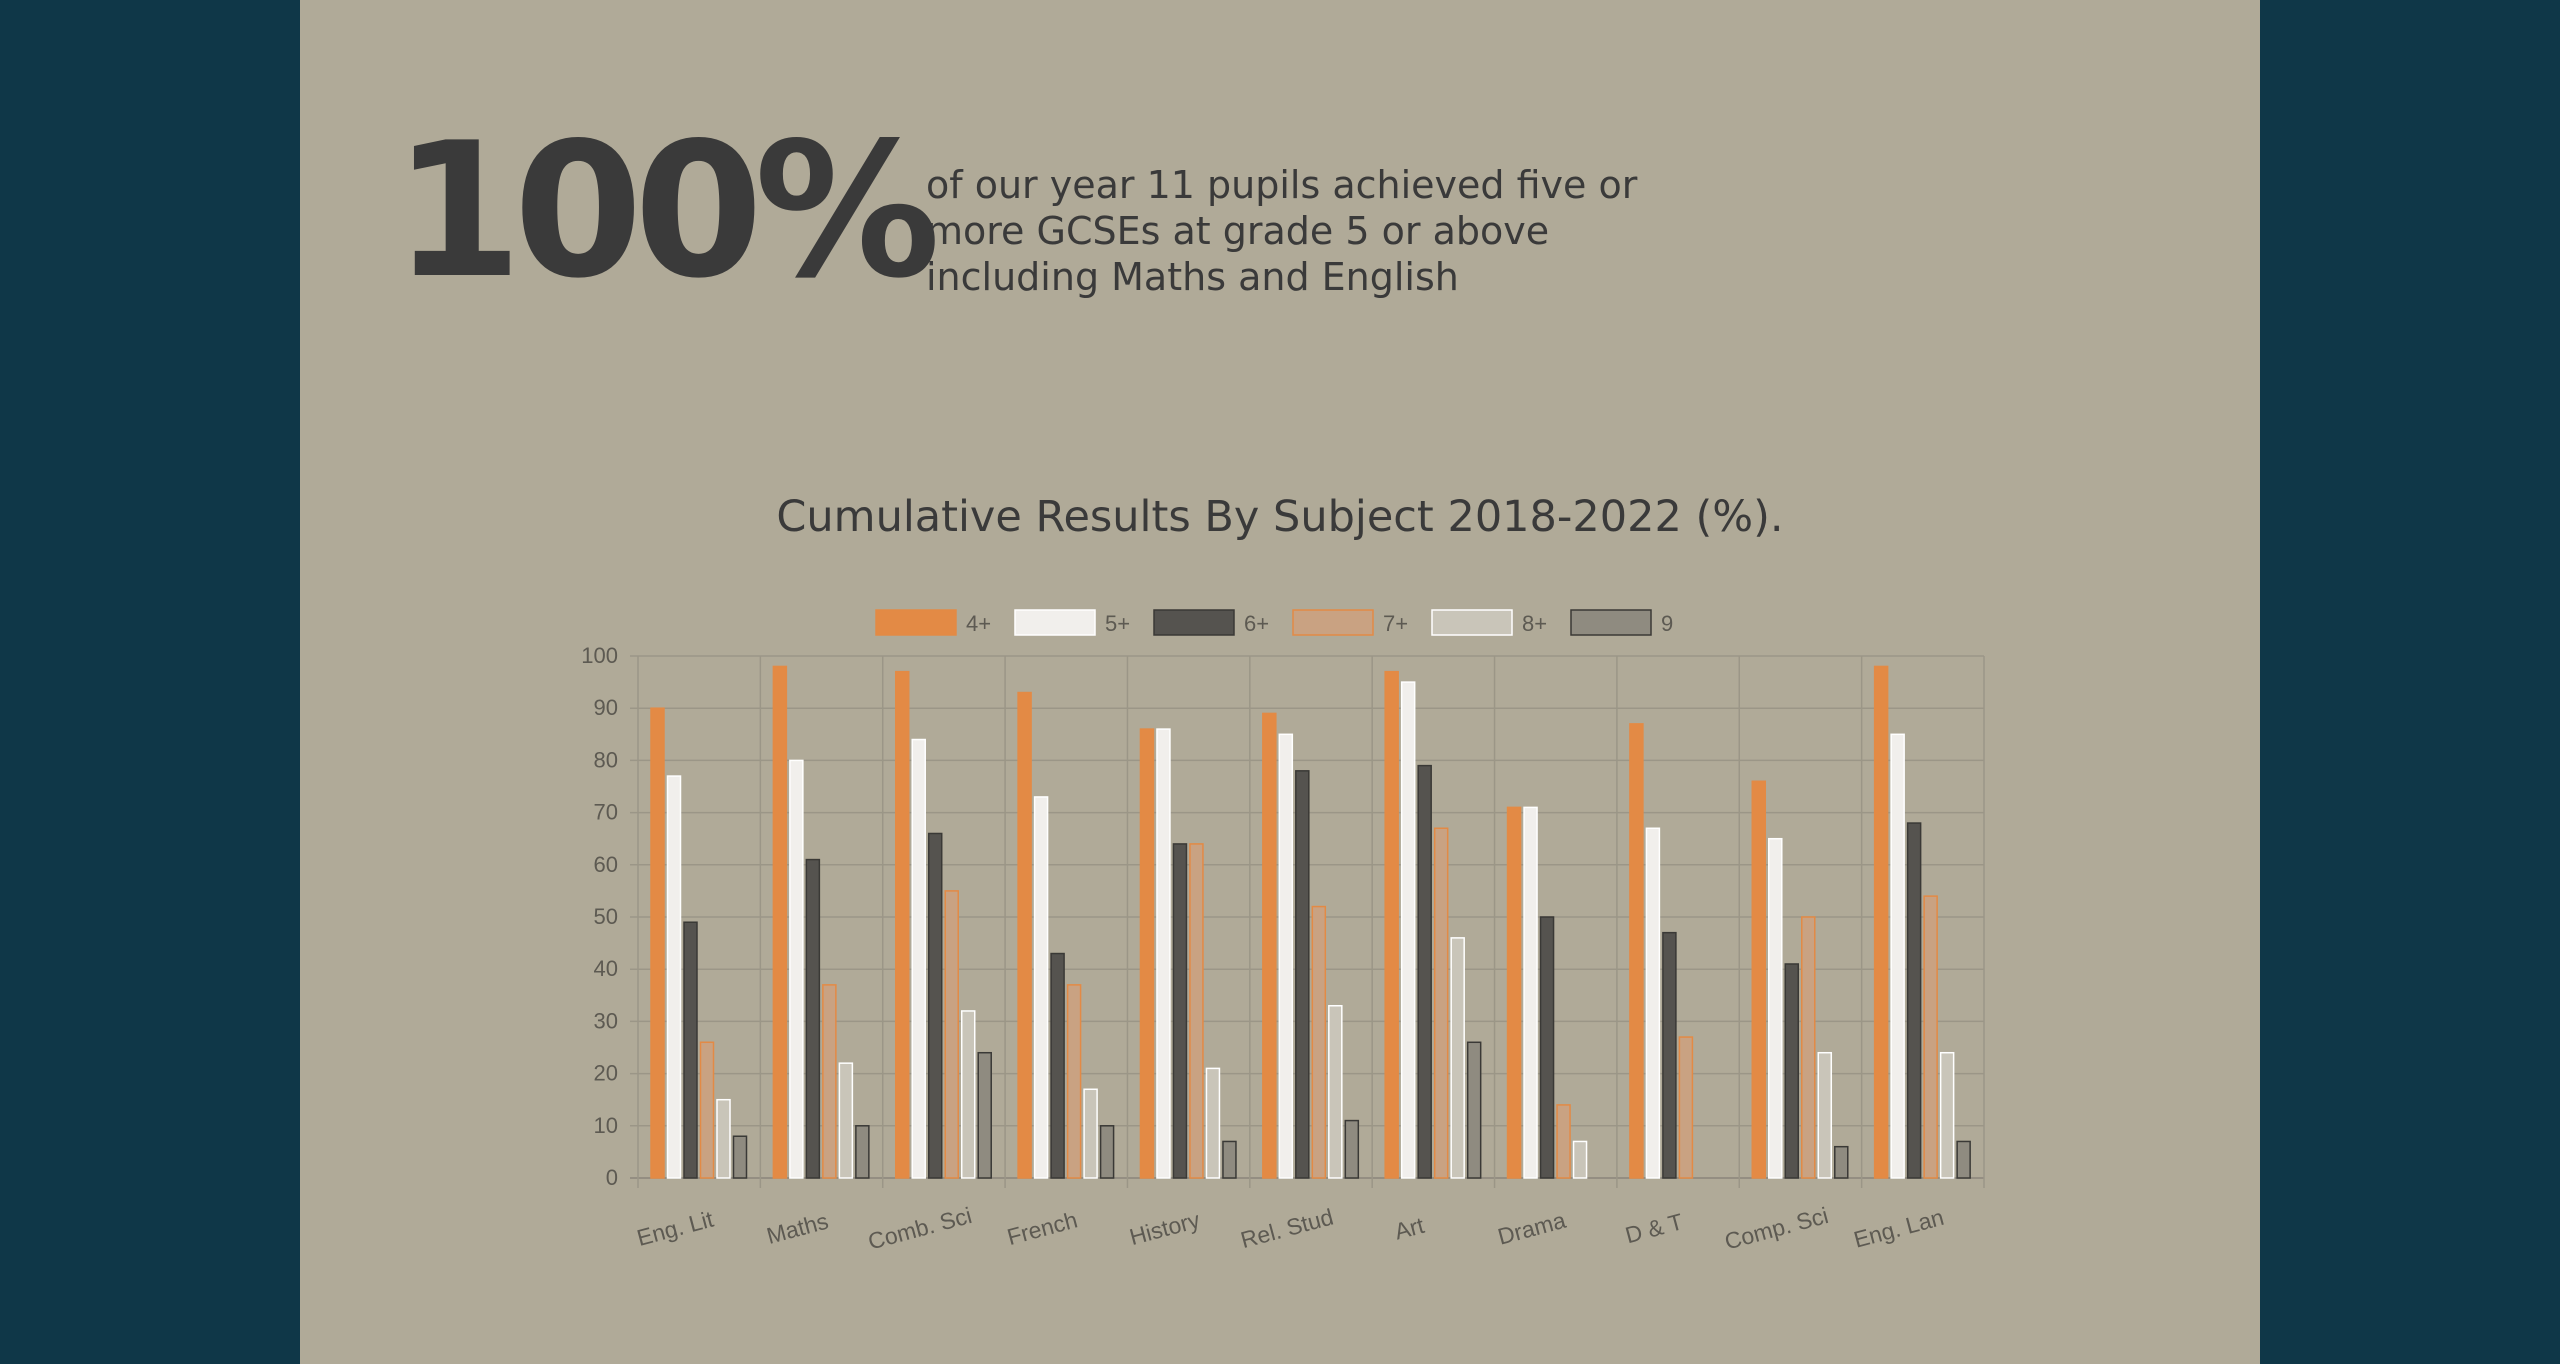 The width and height of the screenshot is (2560, 1364). I want to click on legend-label: 7+, so click(1395, 623).